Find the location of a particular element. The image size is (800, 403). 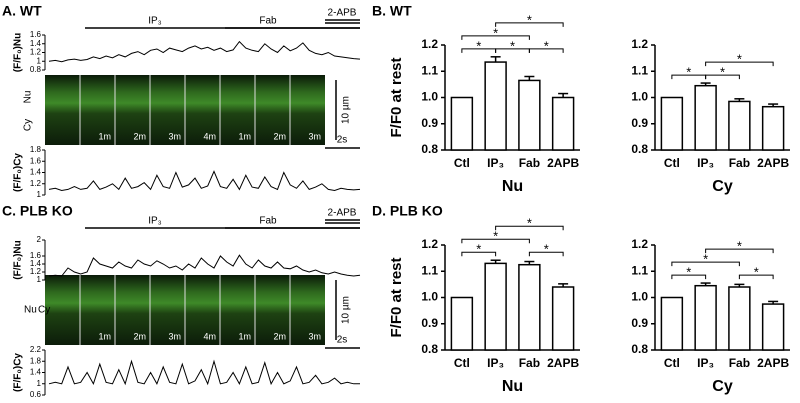

y-tick-label: 0.6 is located at coordinates (36, 394).